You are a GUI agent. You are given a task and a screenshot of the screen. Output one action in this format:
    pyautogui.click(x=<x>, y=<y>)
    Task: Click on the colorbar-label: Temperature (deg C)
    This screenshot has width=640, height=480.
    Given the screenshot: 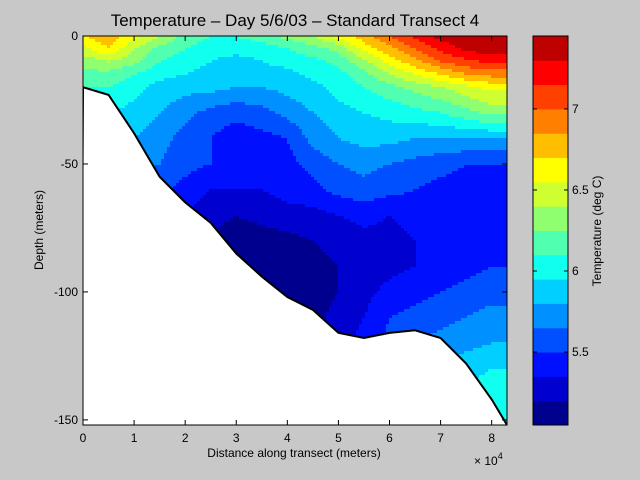 What is the action you would take?
    pyautogui.click(x=597, y=231)
    